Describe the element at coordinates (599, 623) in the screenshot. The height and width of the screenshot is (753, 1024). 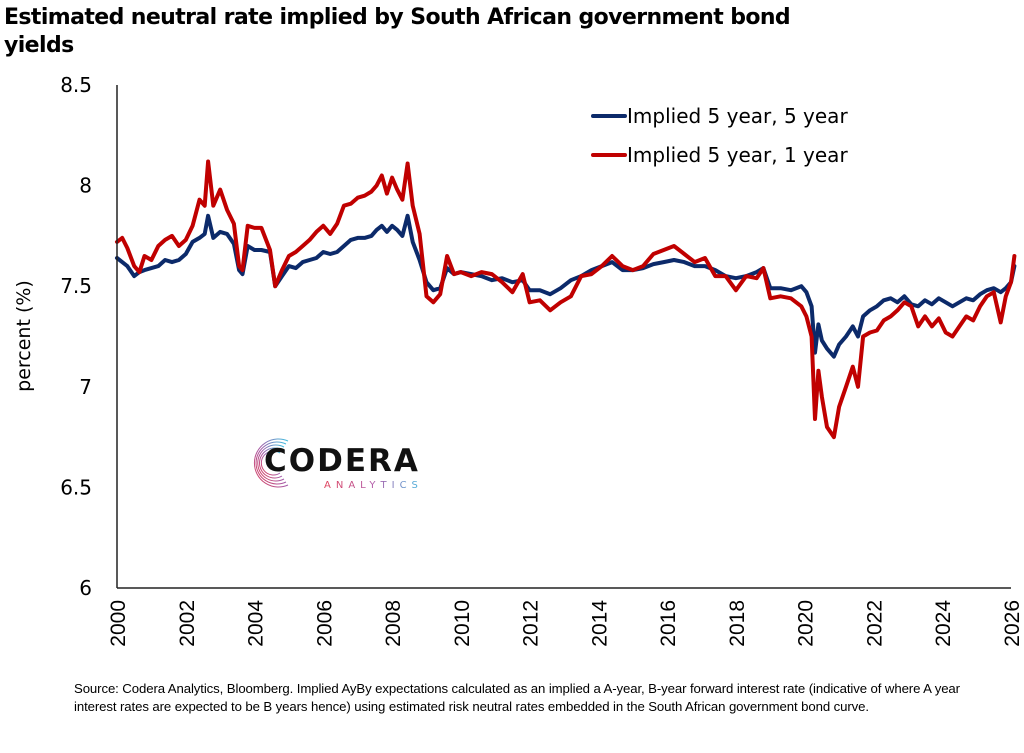
I see `x-tick-label: 2014` at that location.